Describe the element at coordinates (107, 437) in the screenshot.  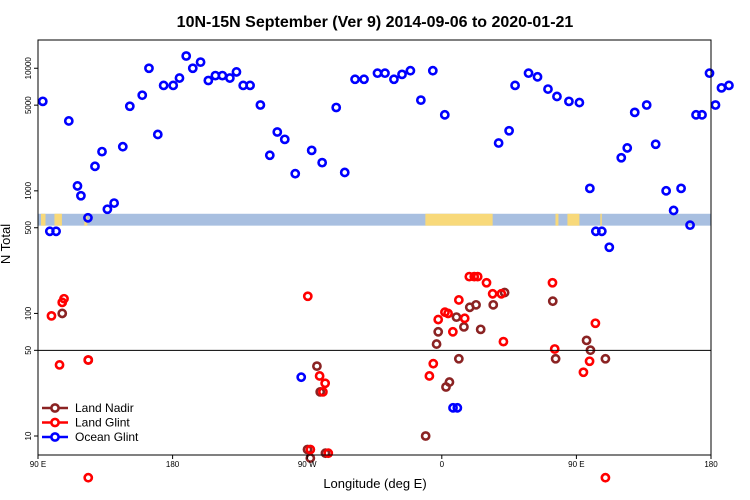
I see `legend-label: Ocean Glint` at that location.